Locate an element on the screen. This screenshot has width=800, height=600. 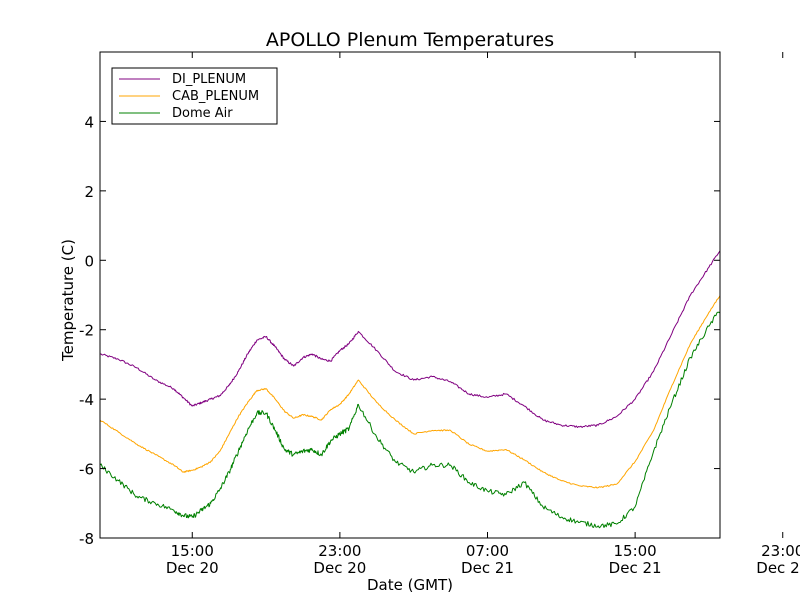
y-tick-label: 4 is located at coordinates (89, 122).